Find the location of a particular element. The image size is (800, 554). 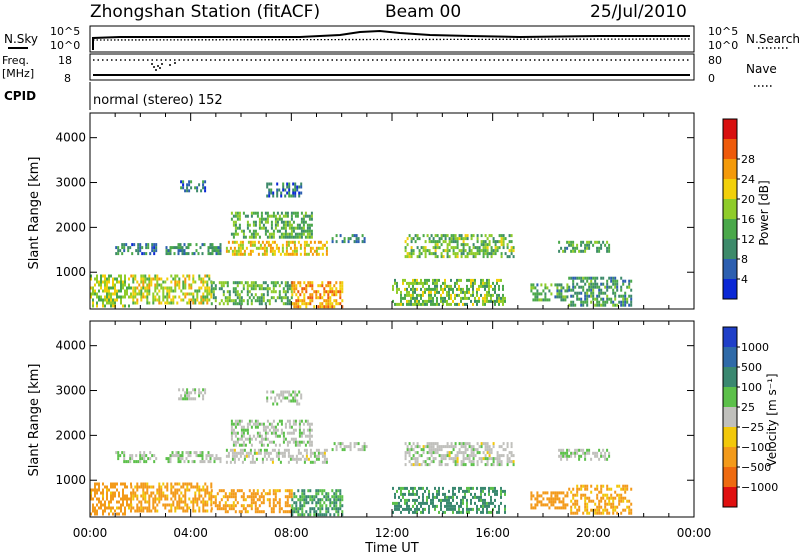

colorbar-segment is located at coordinates (730, 457).